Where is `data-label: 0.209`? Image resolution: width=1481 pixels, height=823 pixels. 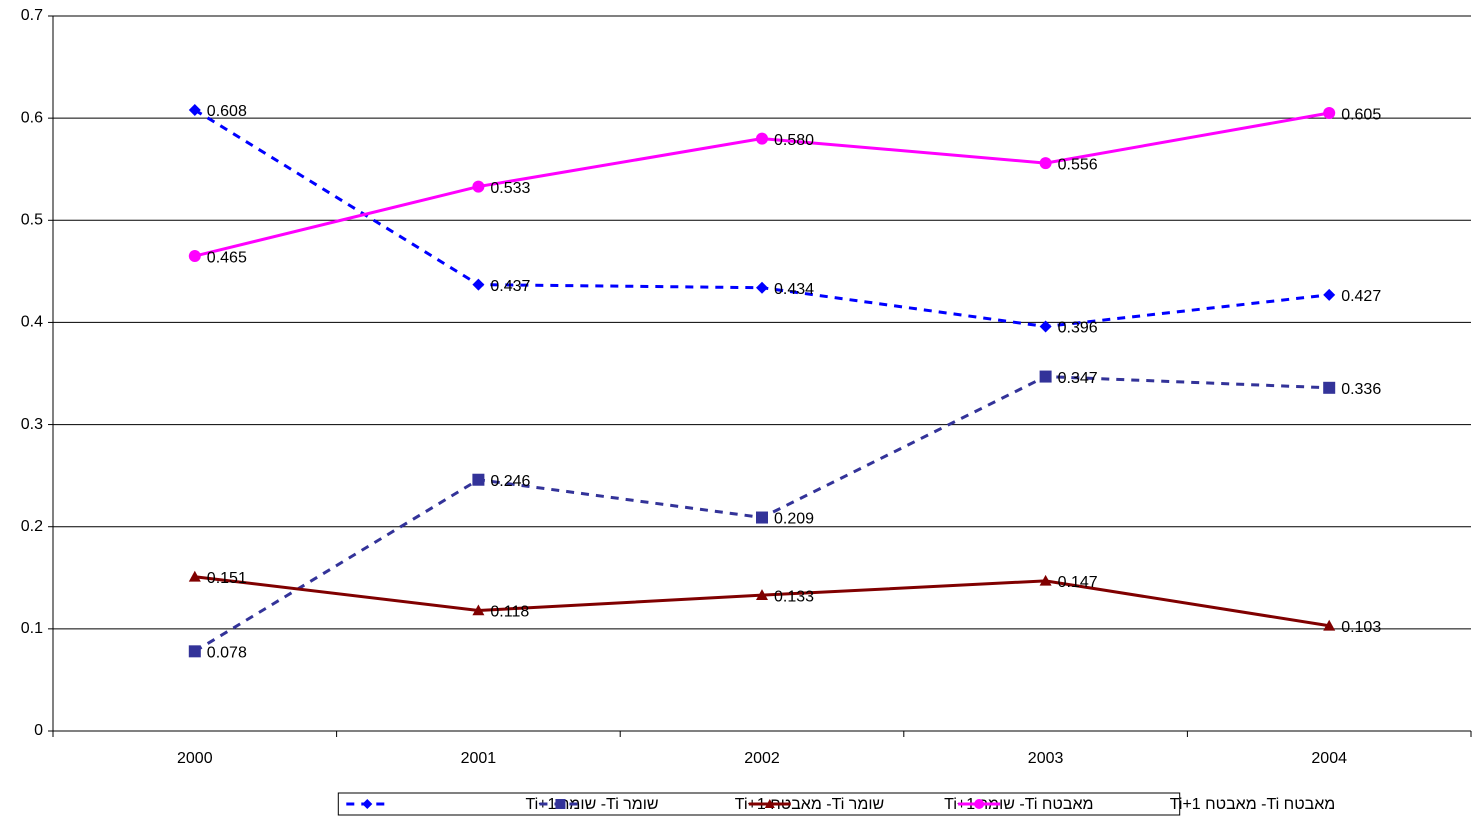
data-label: 0.209 is located at coordinates (794, 519).